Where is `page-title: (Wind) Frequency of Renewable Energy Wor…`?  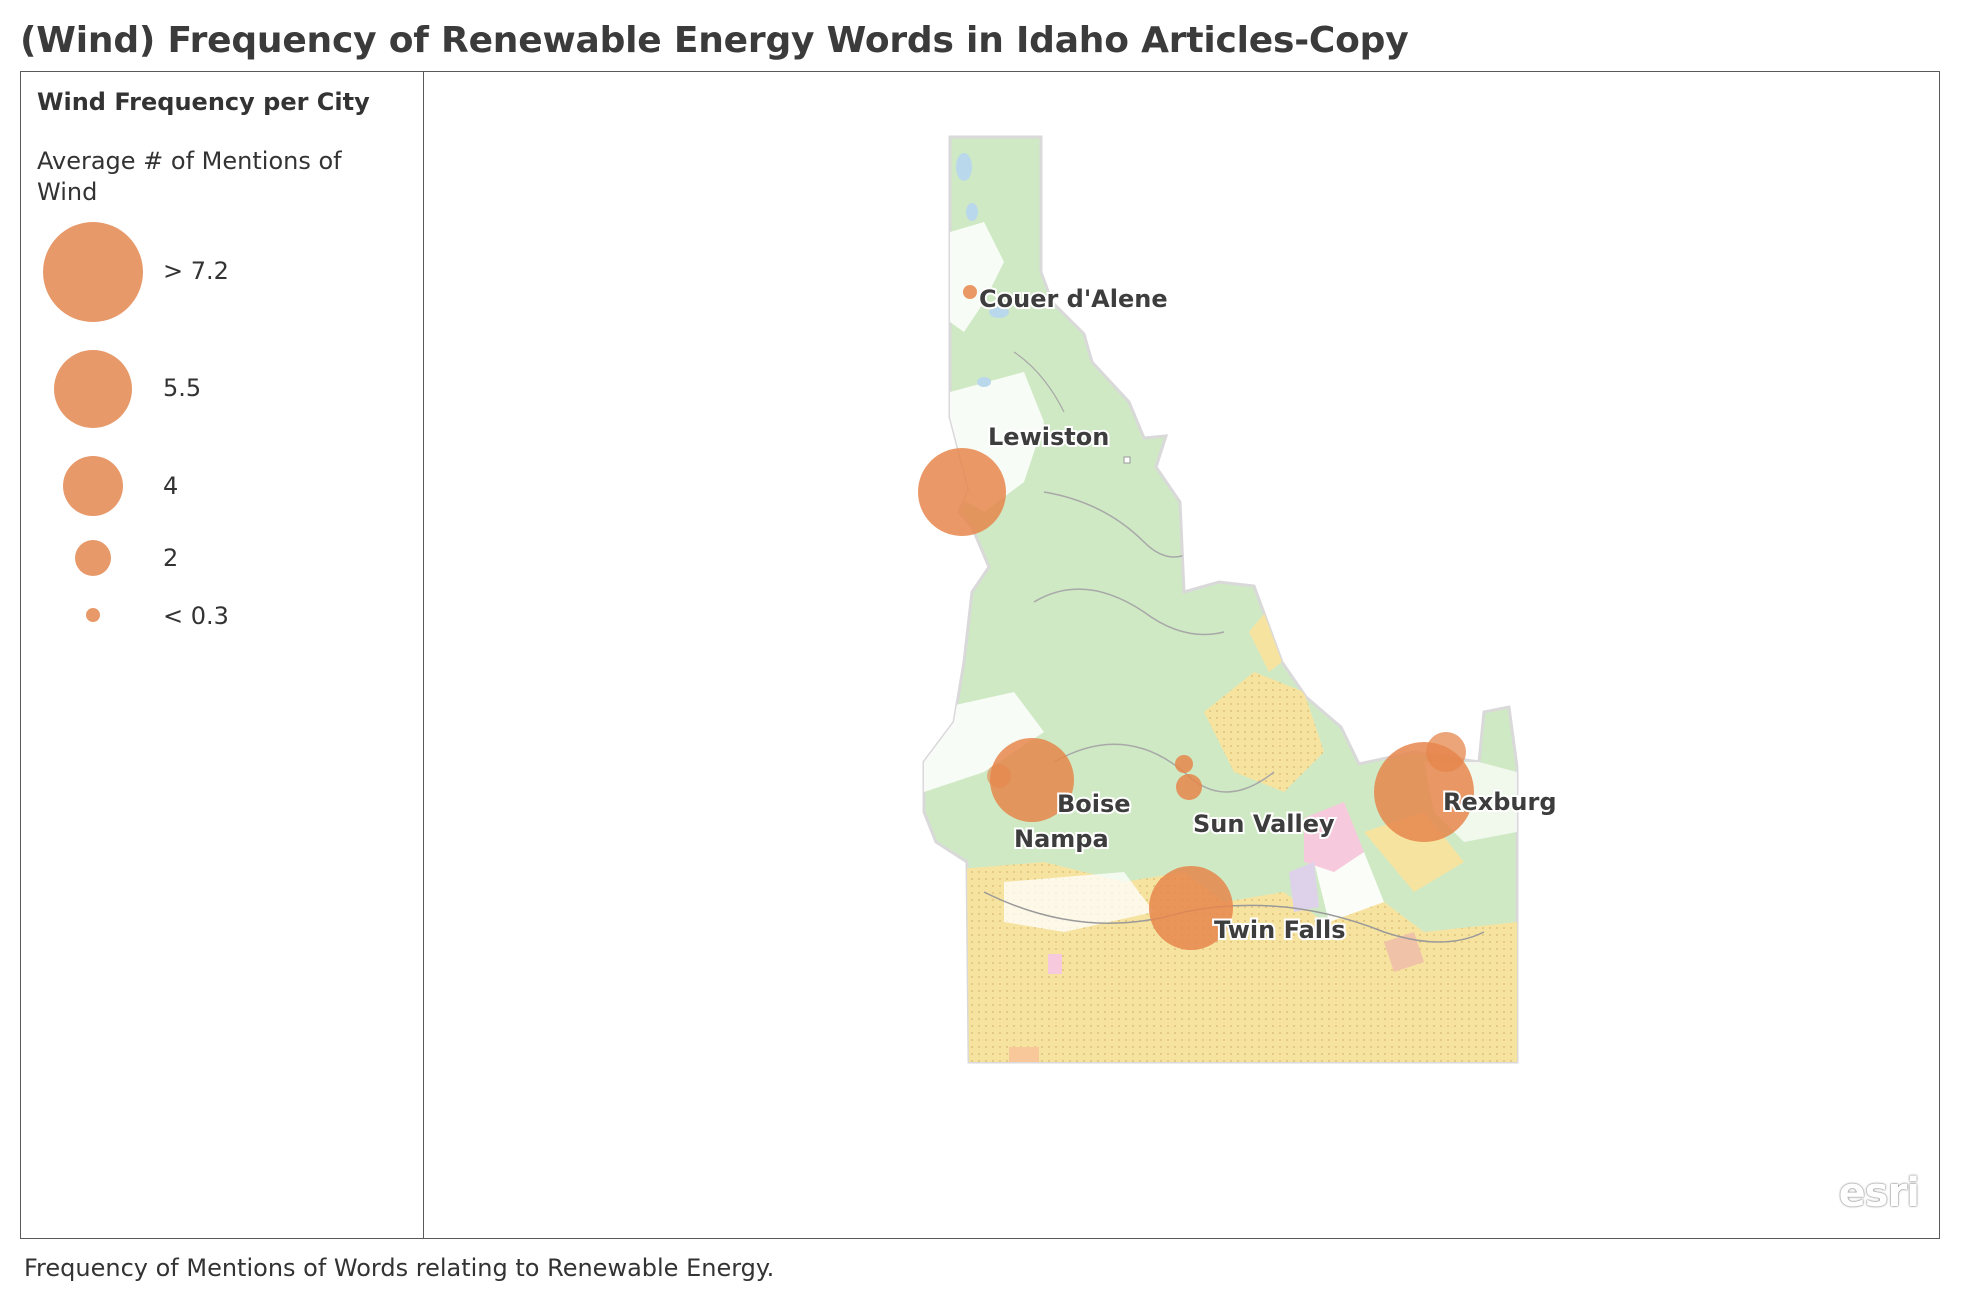
page-title: (Wind) Frequency of Renewable Energy Wor… is located at coordinates (714, 40).